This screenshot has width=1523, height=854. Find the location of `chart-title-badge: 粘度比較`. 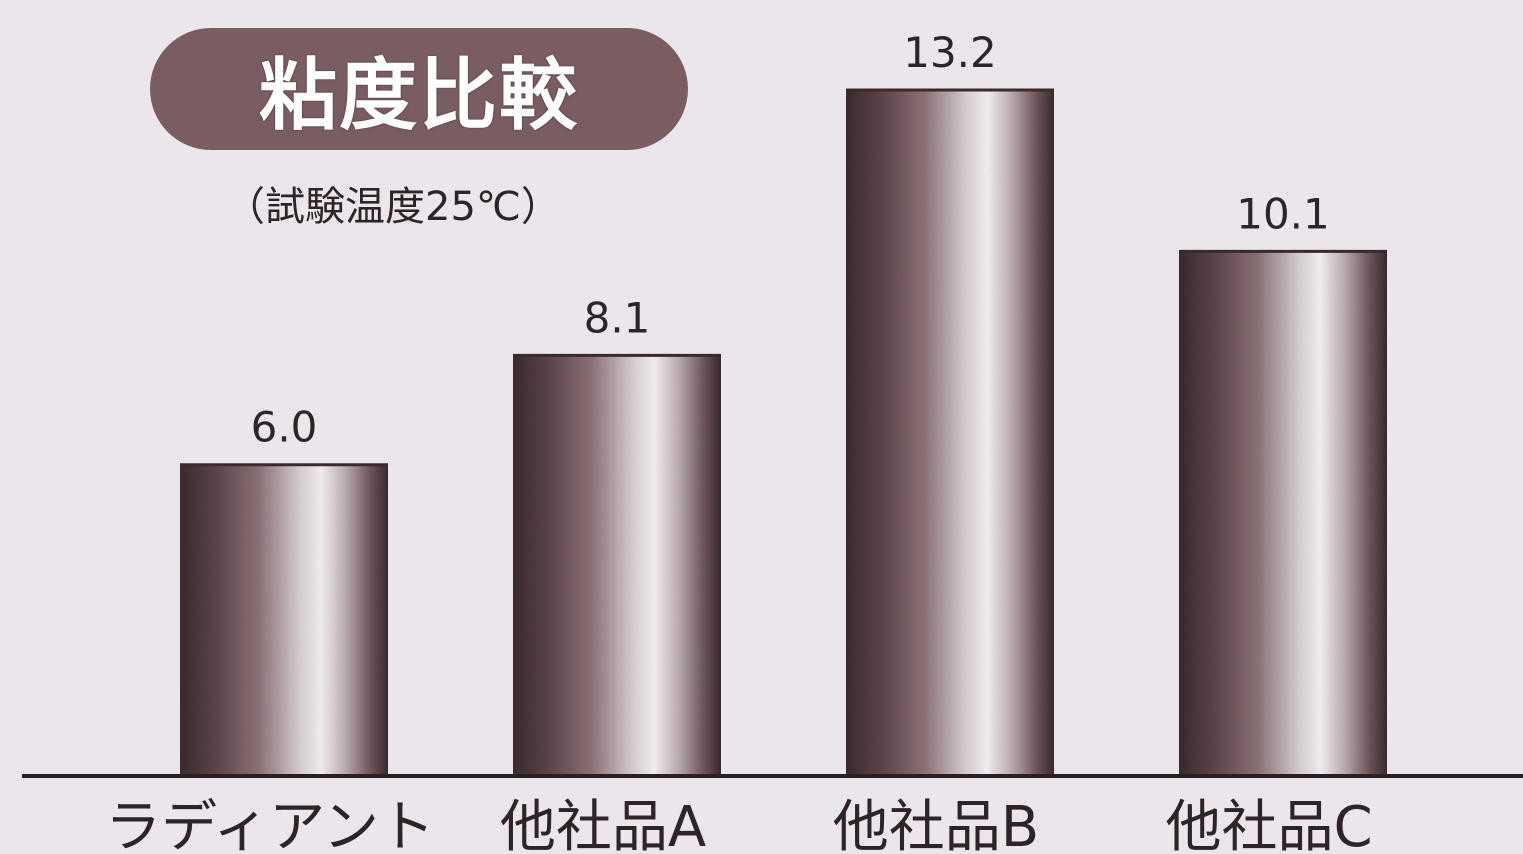

chart-title-badge: 粘度比較 is located at coordinates (419, 89).